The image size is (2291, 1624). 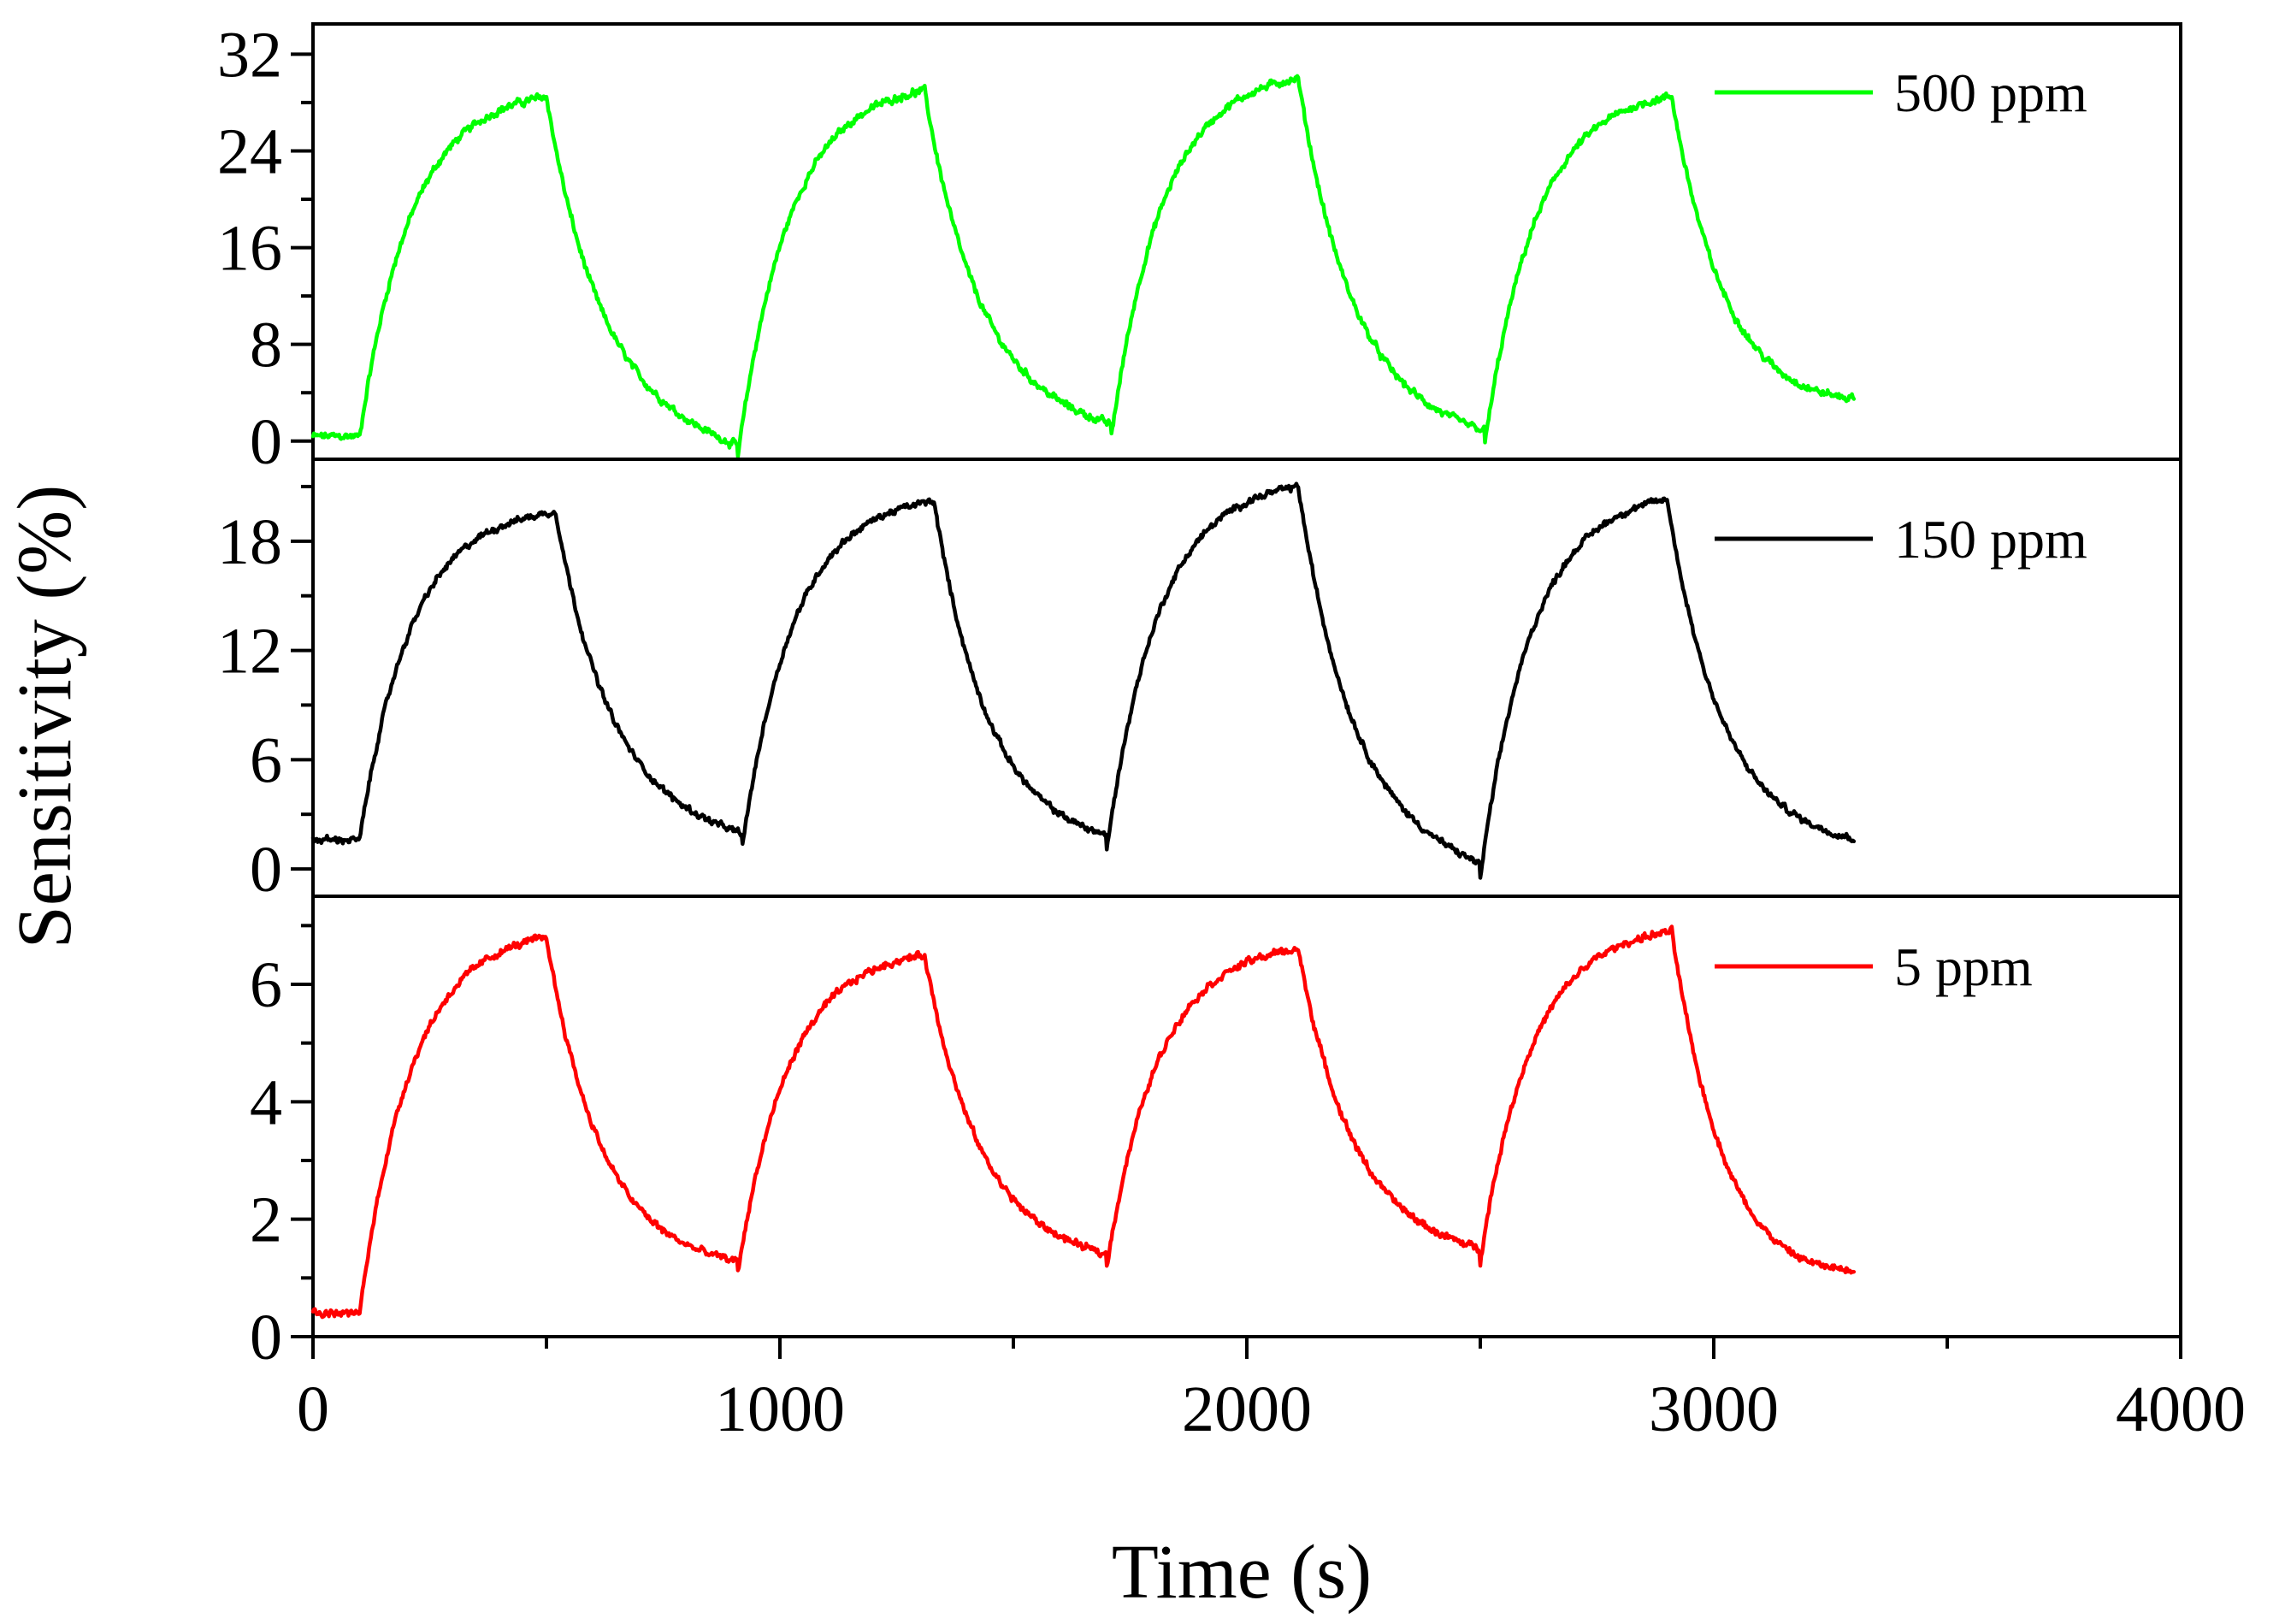 I want to click on y-tick-label: 16, so click(x=249, y=249).